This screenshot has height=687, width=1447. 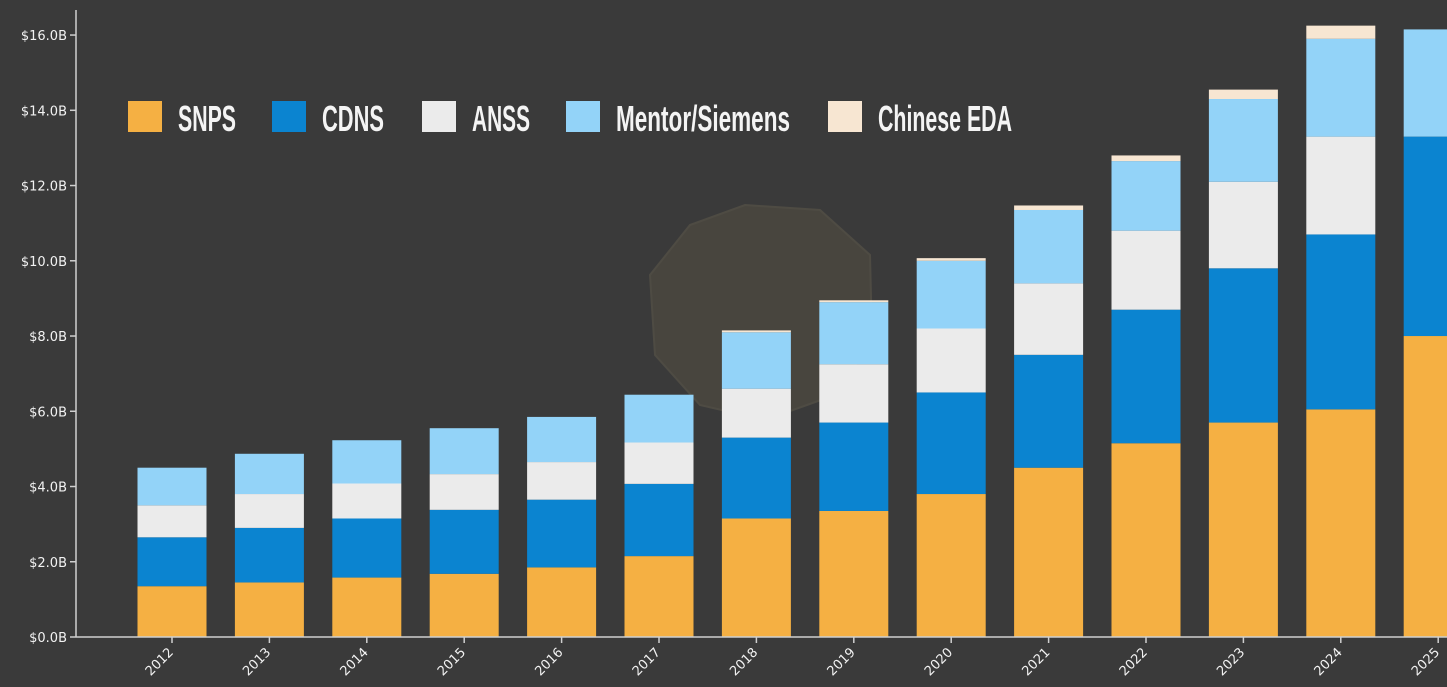 What do you see at coordinates (659, 596) in the screenshot?
I see `bar-2017-snps` at bounding box center [659, 596].